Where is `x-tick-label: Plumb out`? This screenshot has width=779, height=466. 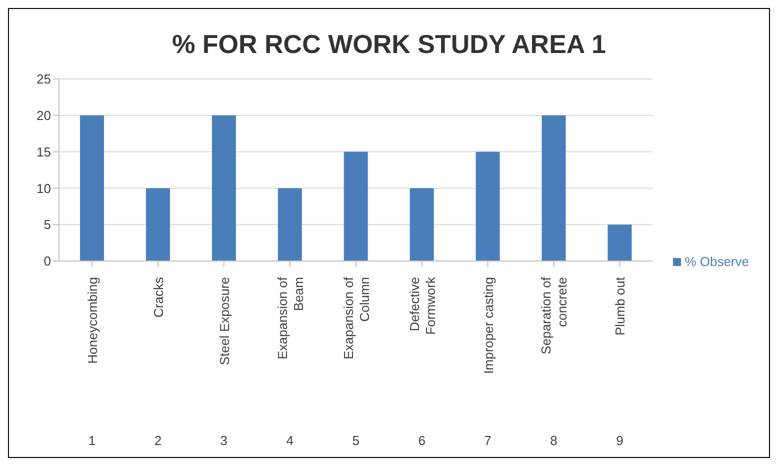 x-tick-label: Plumb out is located at coordinates (620, 306).